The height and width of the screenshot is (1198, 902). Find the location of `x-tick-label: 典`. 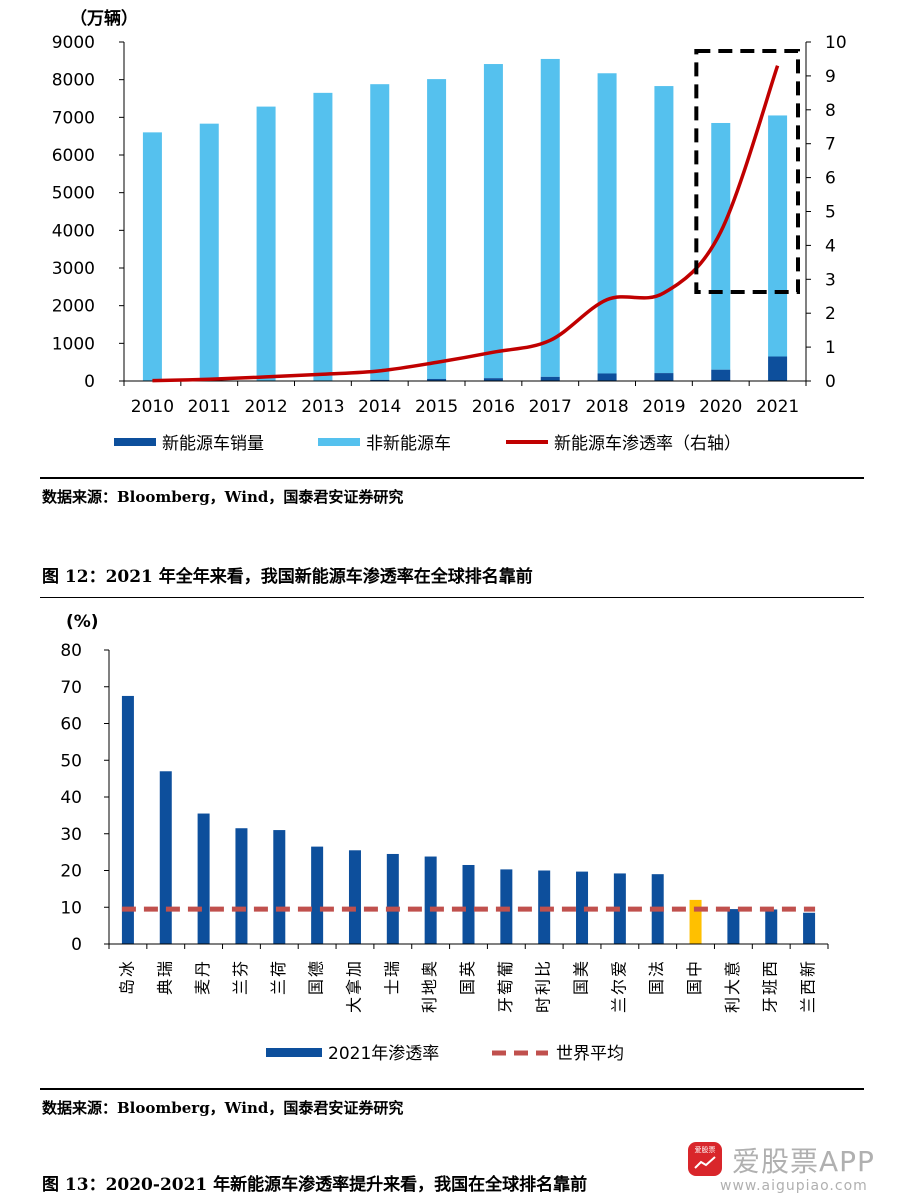

x-tick-label: 典 is located at coordinates (164, 987).